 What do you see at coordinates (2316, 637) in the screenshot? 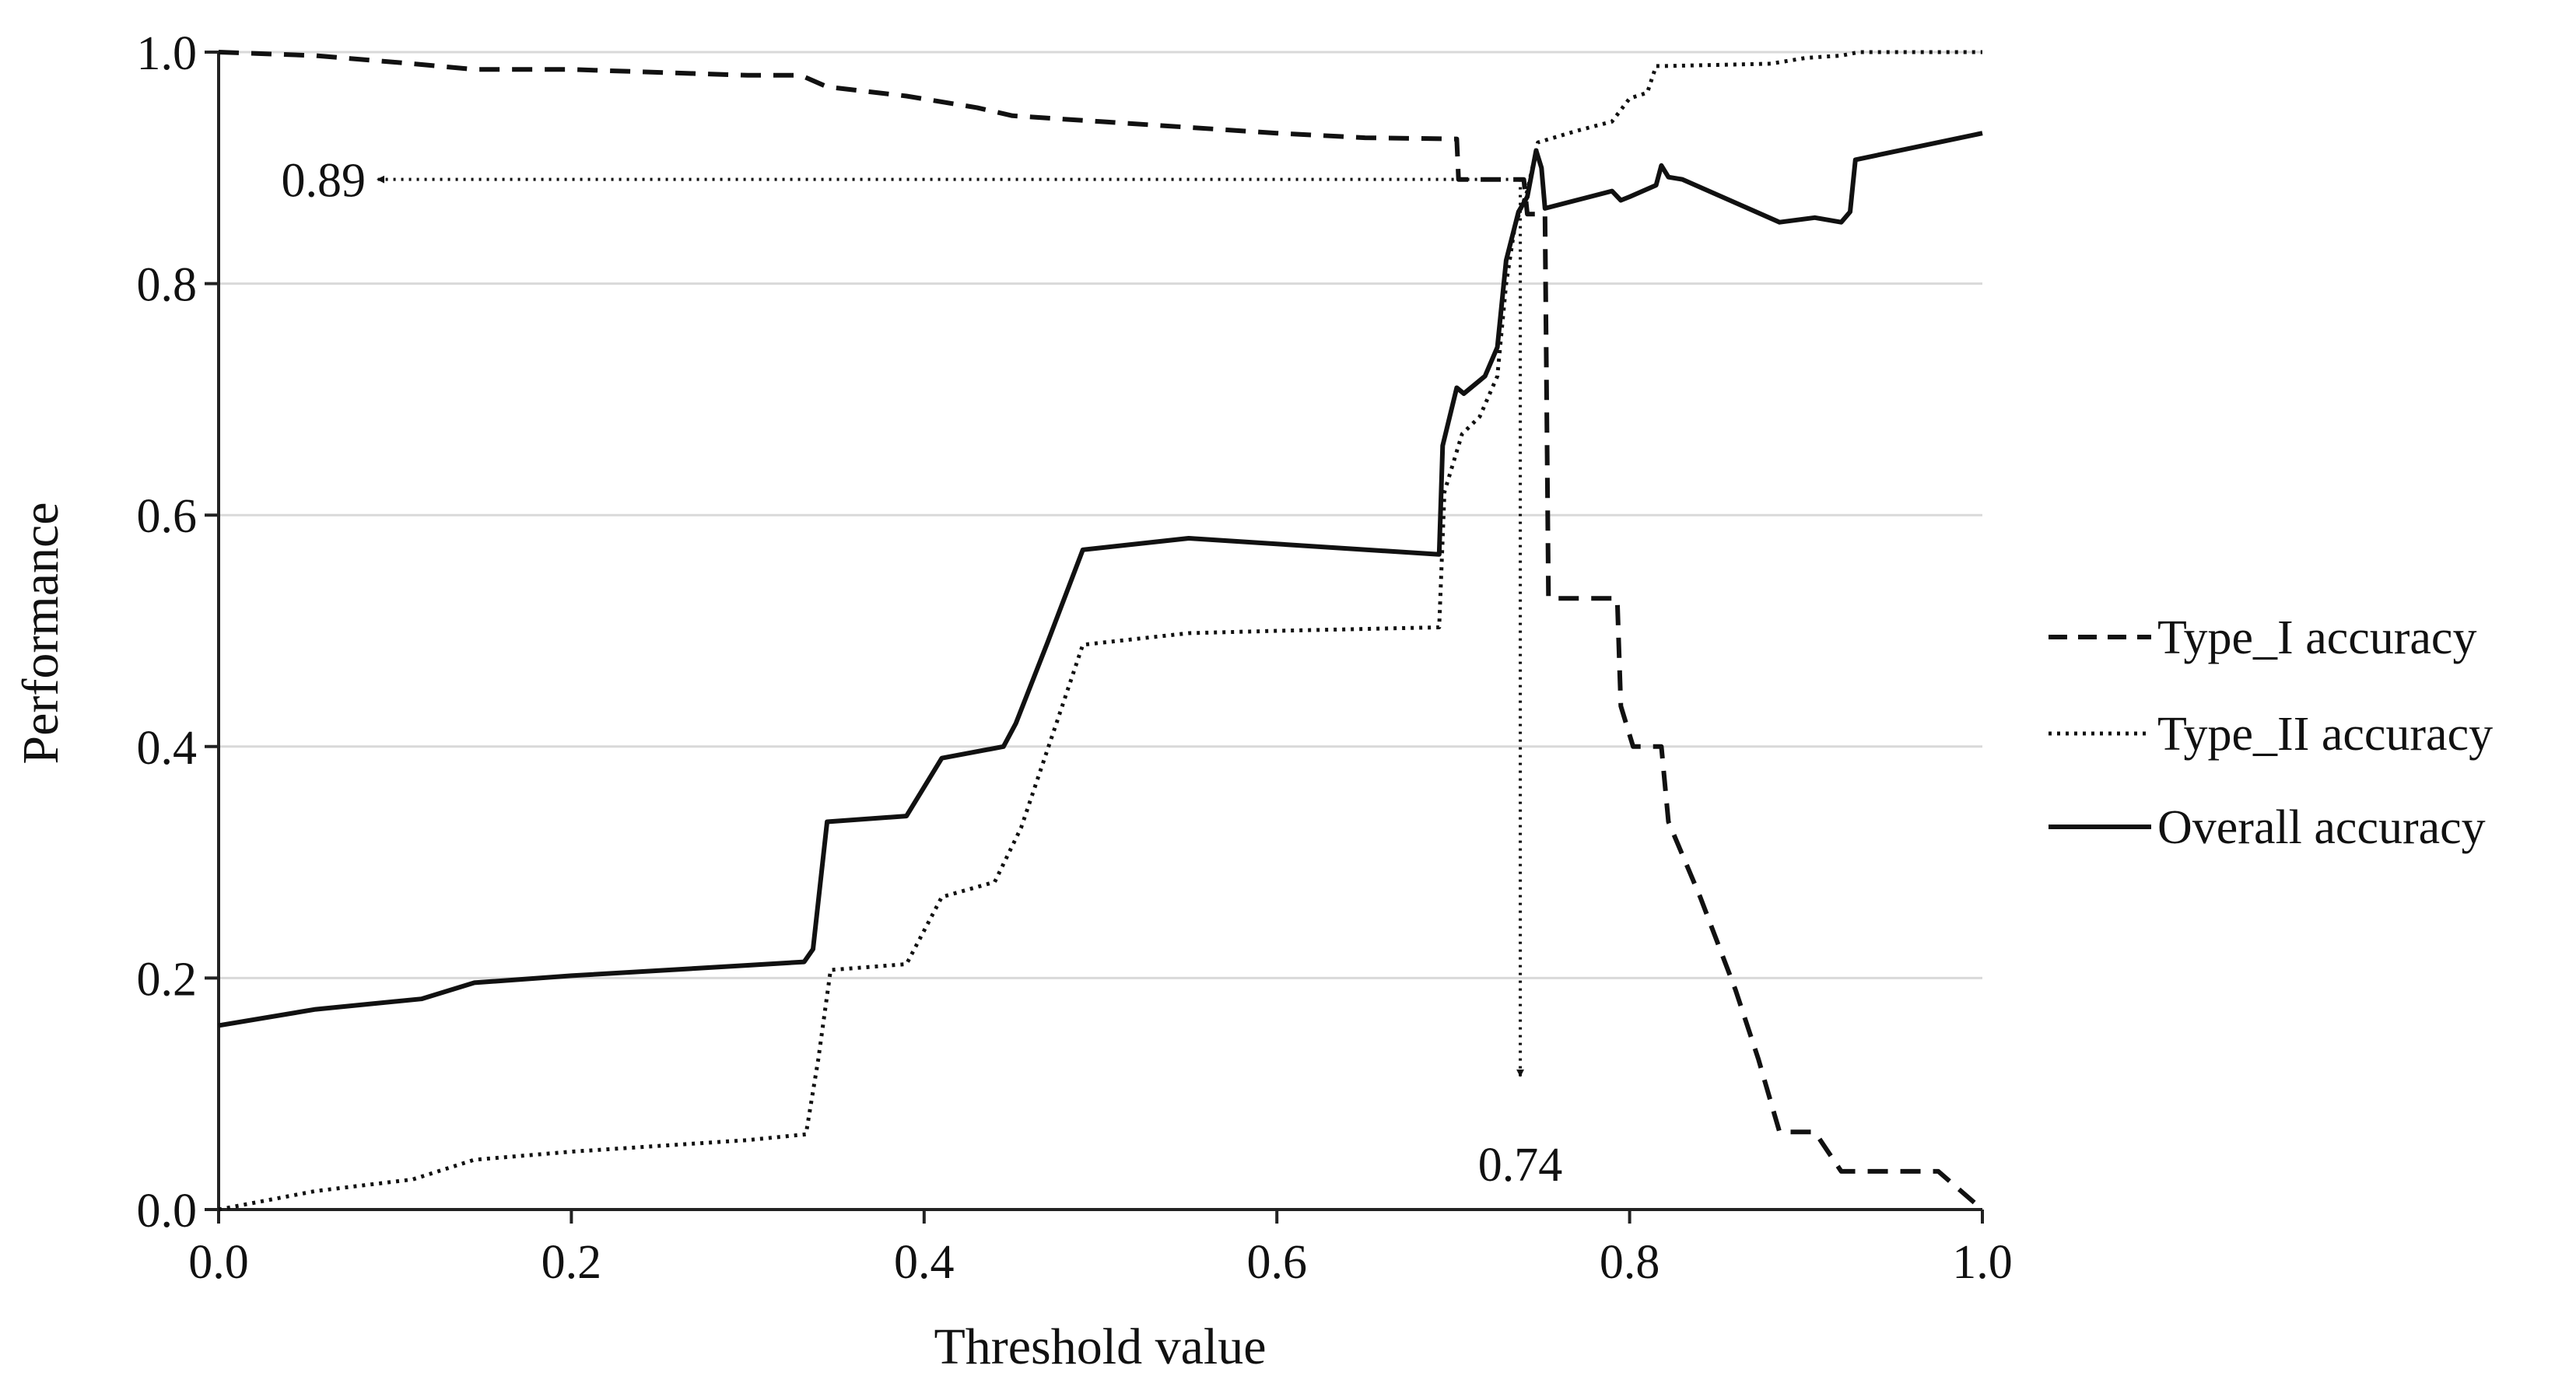
I see `legend-label-type1: Type_I accuracy` at bounding box center [2316, 637].